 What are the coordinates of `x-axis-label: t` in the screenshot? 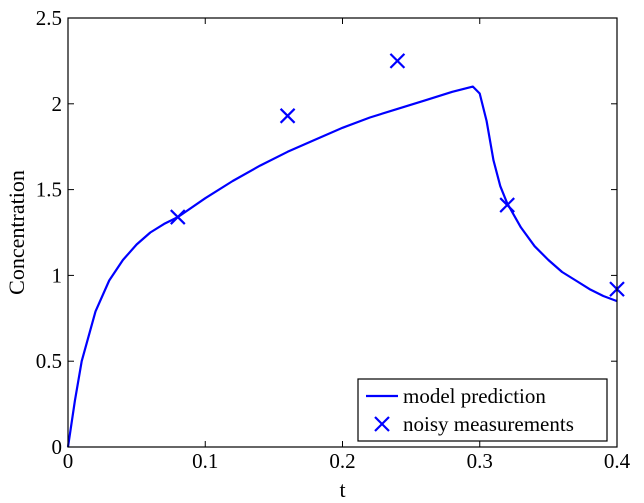 It's located at (342, 489).